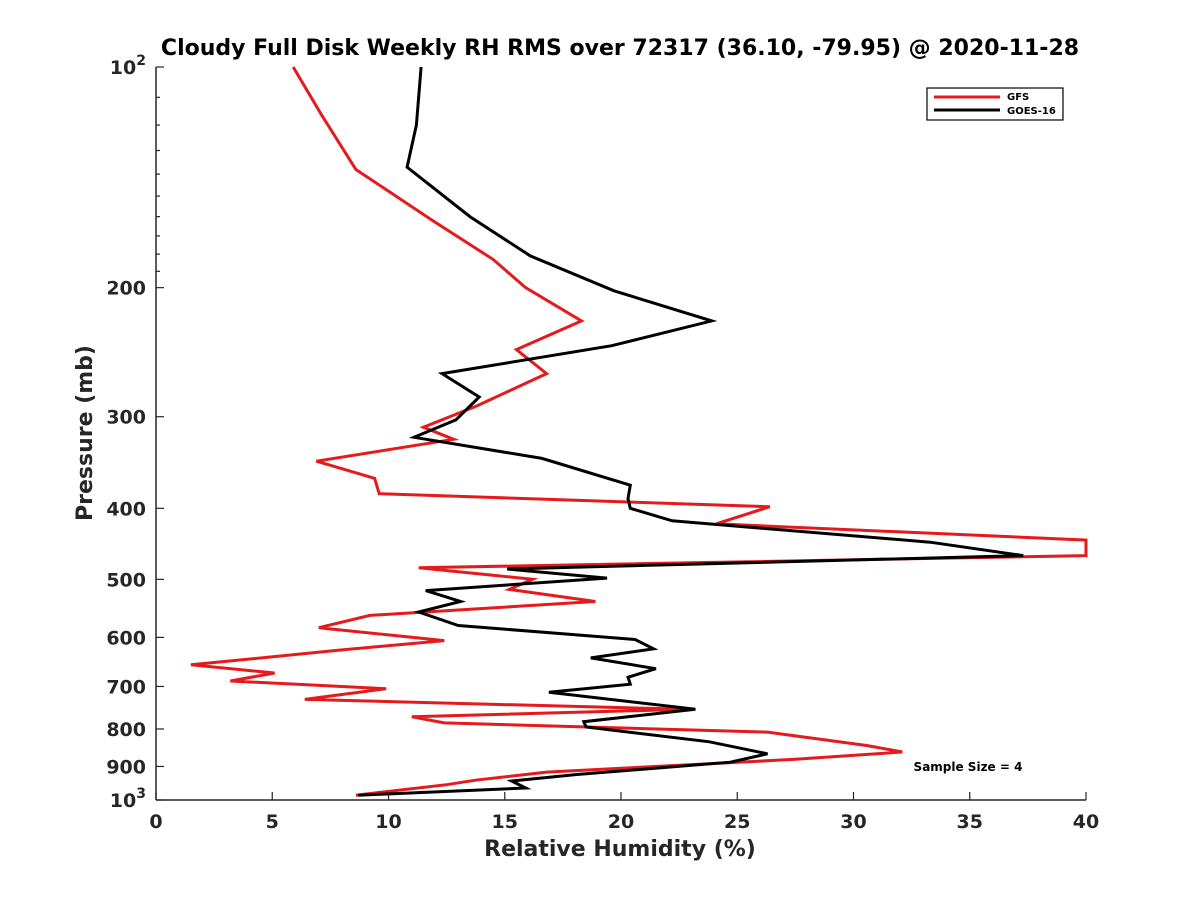 This screenshot has height=900, width=1200. What do you see at coordinates (272, 822) in the screenshot?
I see `x-tick-label: 5` at bounding box center [272, 822].